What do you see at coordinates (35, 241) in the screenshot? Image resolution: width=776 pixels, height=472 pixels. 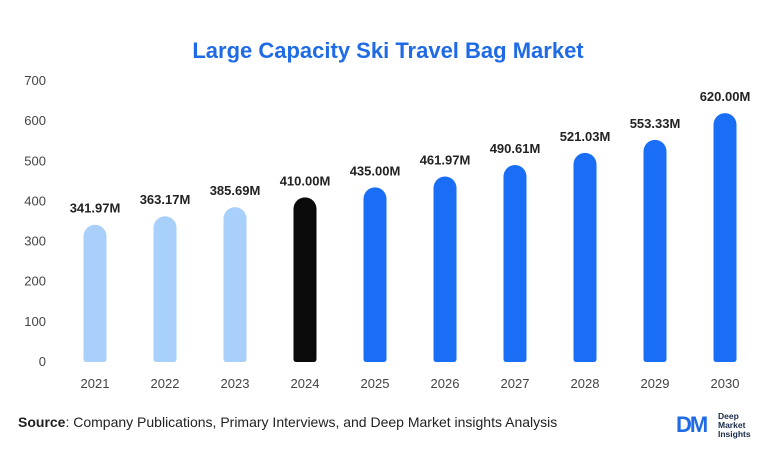 I see `y-tick-label: 300` at bounding box center [35, 241].